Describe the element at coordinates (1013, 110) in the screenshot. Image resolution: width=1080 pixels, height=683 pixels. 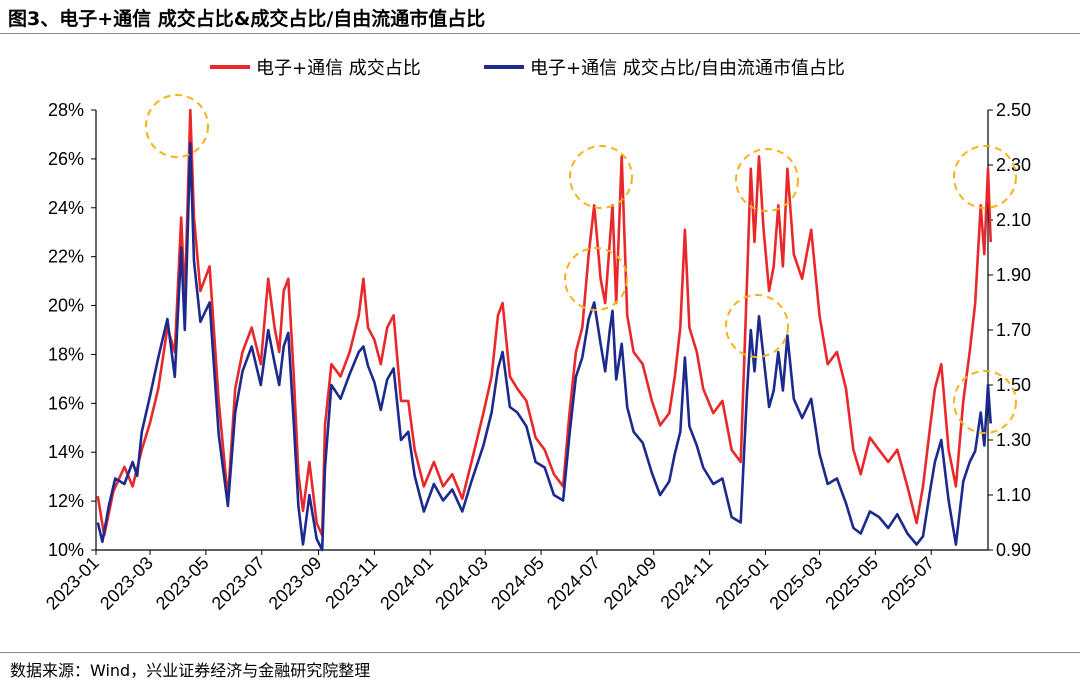
I see `right-tick-label: 2.50` at that location.